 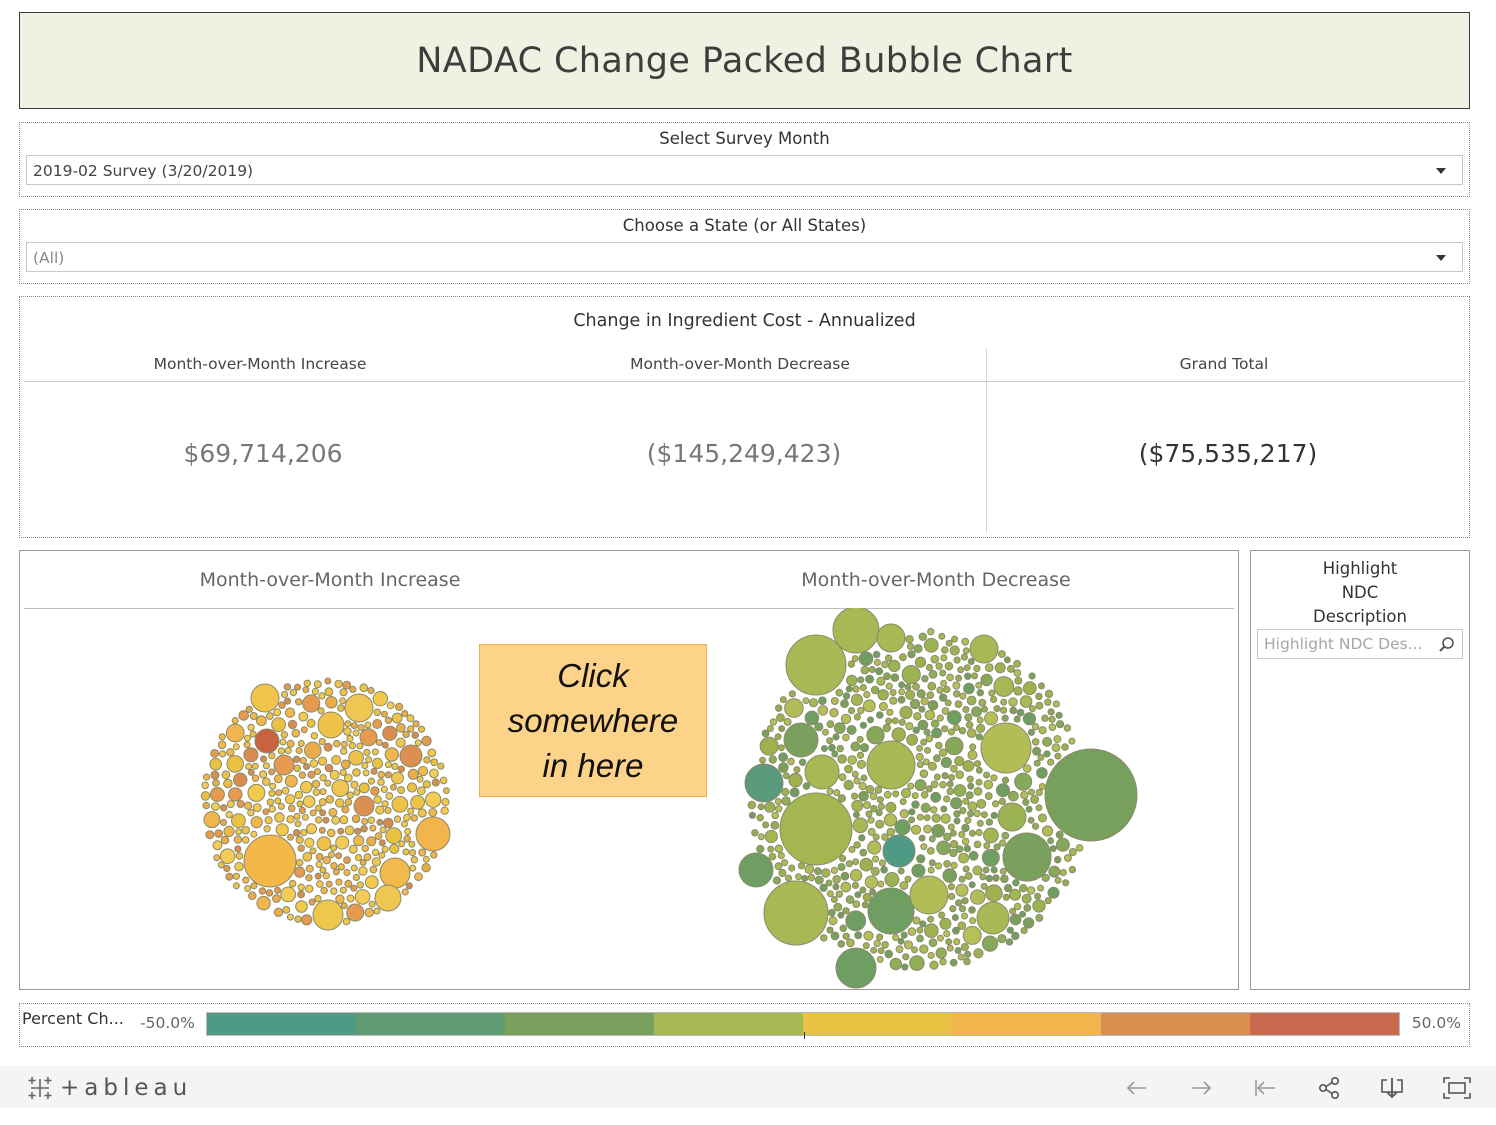 What do you see at coordinates (744, 257) in the screenshot?
I see `state-dropdown: (All)` at bounding box center [744, 257].